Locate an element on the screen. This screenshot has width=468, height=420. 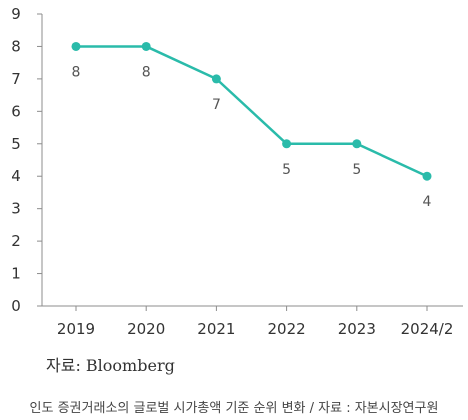
x-tick-label: 2019 is located at coordinates (76, 329).